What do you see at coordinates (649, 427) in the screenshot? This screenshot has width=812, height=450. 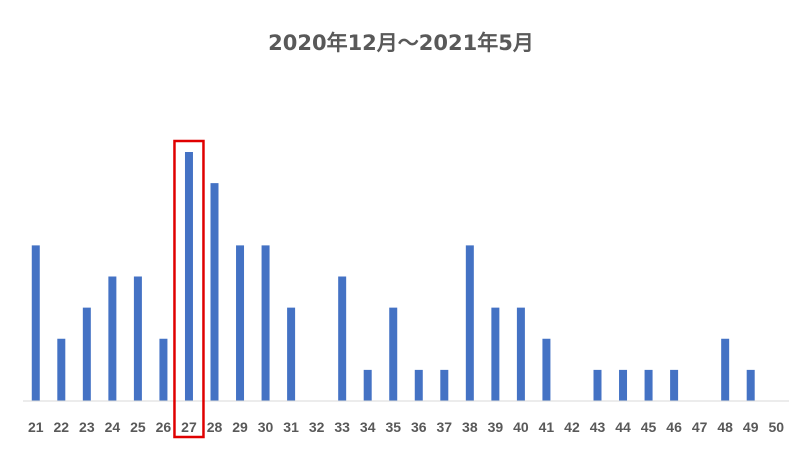 I see `x-tick-label: 45` at bounding box center [649, 427].